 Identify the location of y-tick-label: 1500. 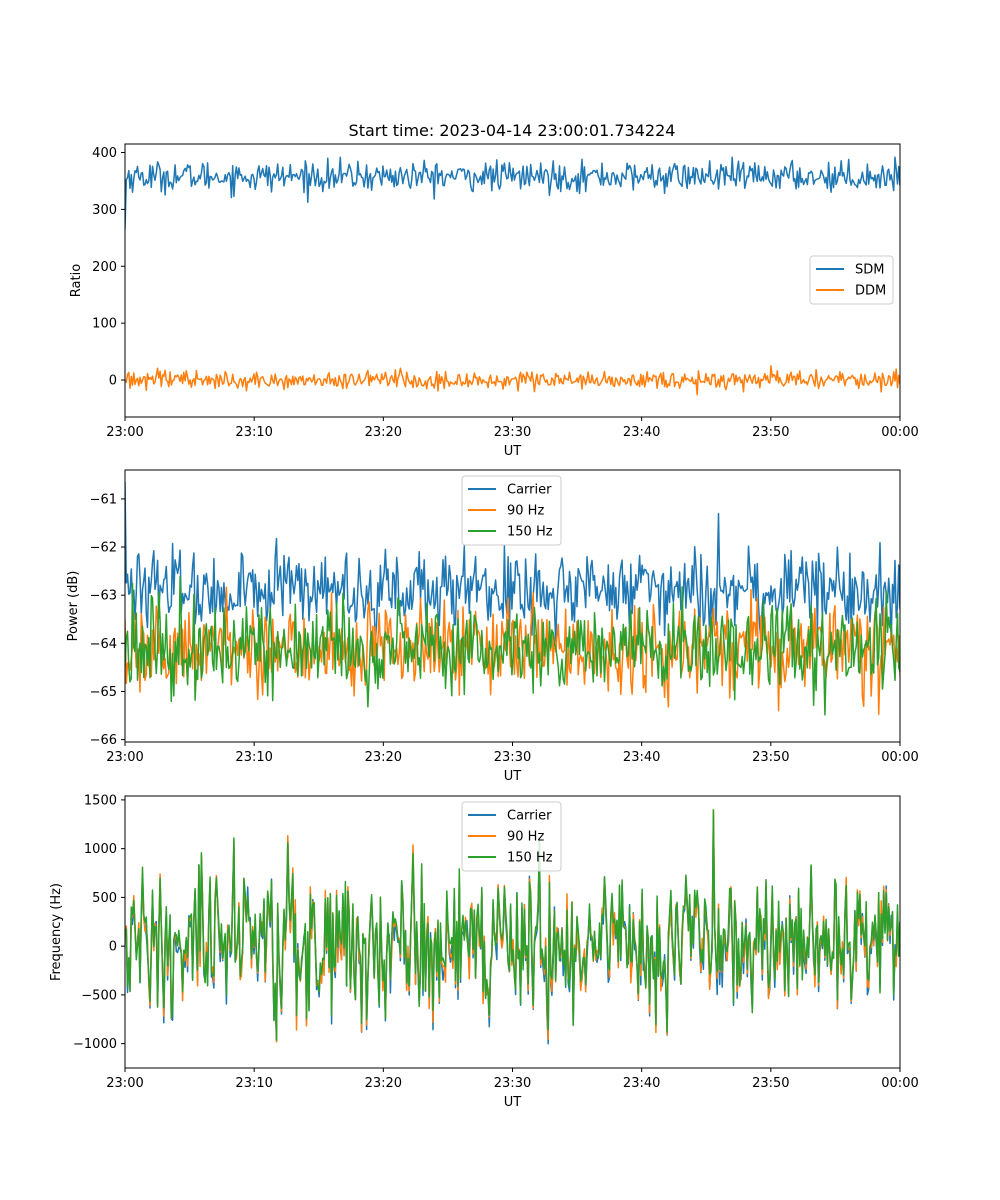
(100, 800).